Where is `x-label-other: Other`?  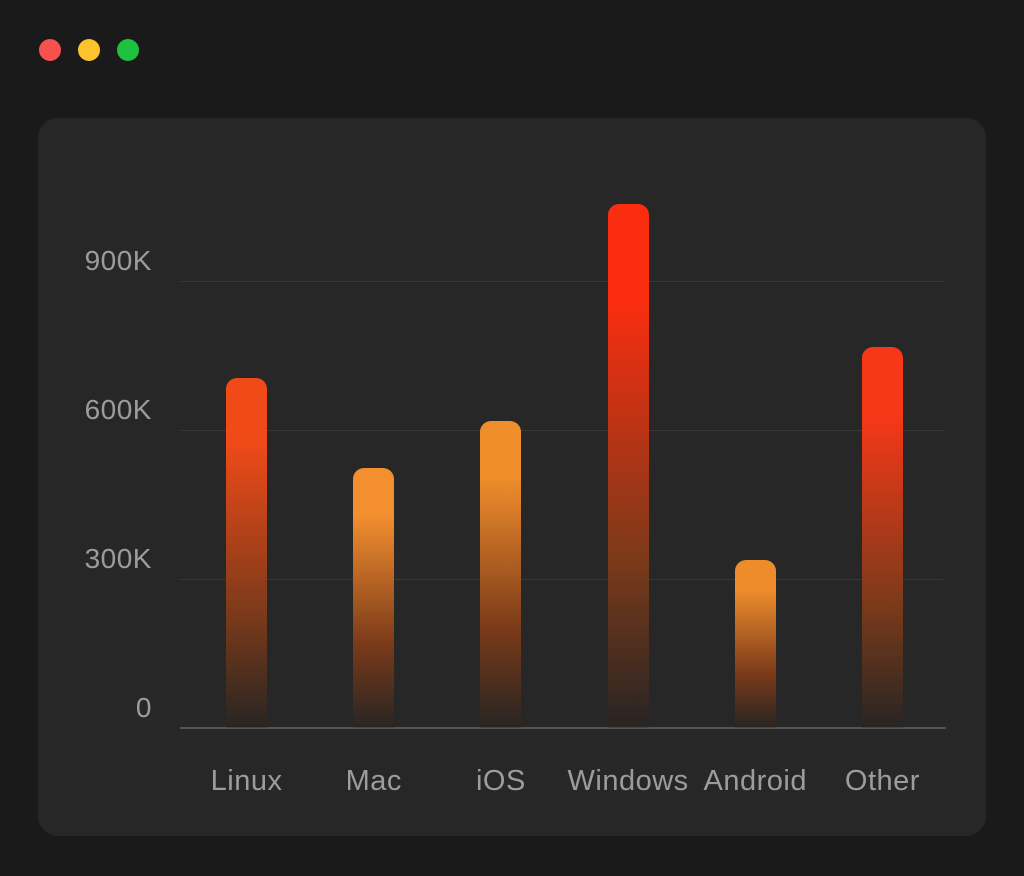
x-label-other: Other is located at coordinates (882, 781).